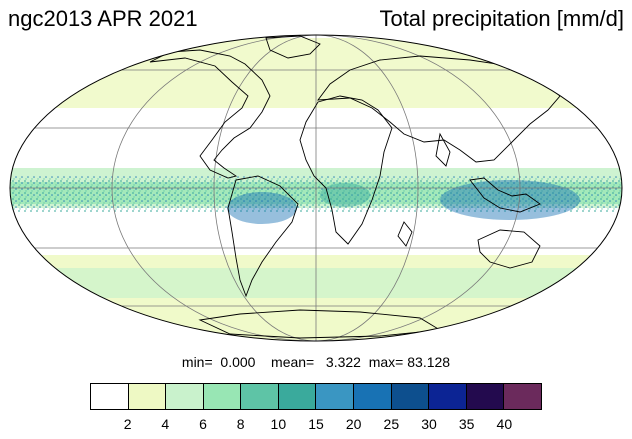 This screenshot has height=439, width=632. I want to click on heavy-rain-africa, so click(345, 195).